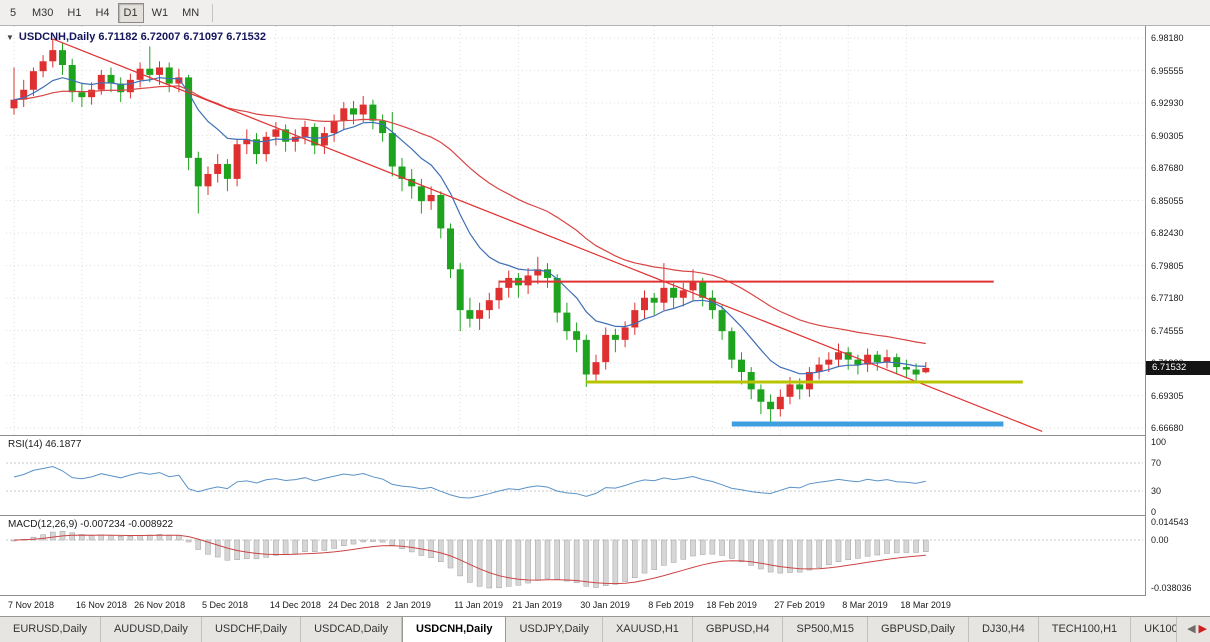 The width and height of the screenshot is (1210, 642). Describe the element at coordinates (799, 605) in the screenshot. I see `date-label: 27 Feb 2019` at that location.